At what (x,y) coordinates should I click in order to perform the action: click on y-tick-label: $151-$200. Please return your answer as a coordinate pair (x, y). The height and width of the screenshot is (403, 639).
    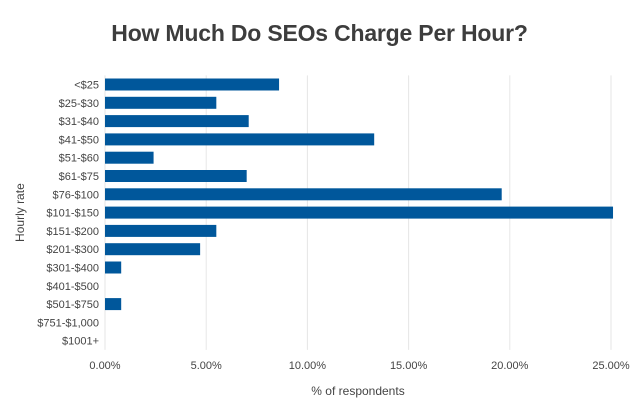
    Looking at the image, I should click on (72, 232).